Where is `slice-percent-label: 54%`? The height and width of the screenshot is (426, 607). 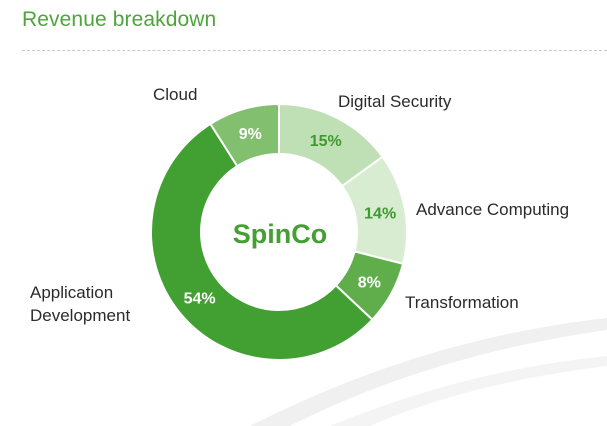
slice-percent-label: 54% is located at coordinates (200, 299).